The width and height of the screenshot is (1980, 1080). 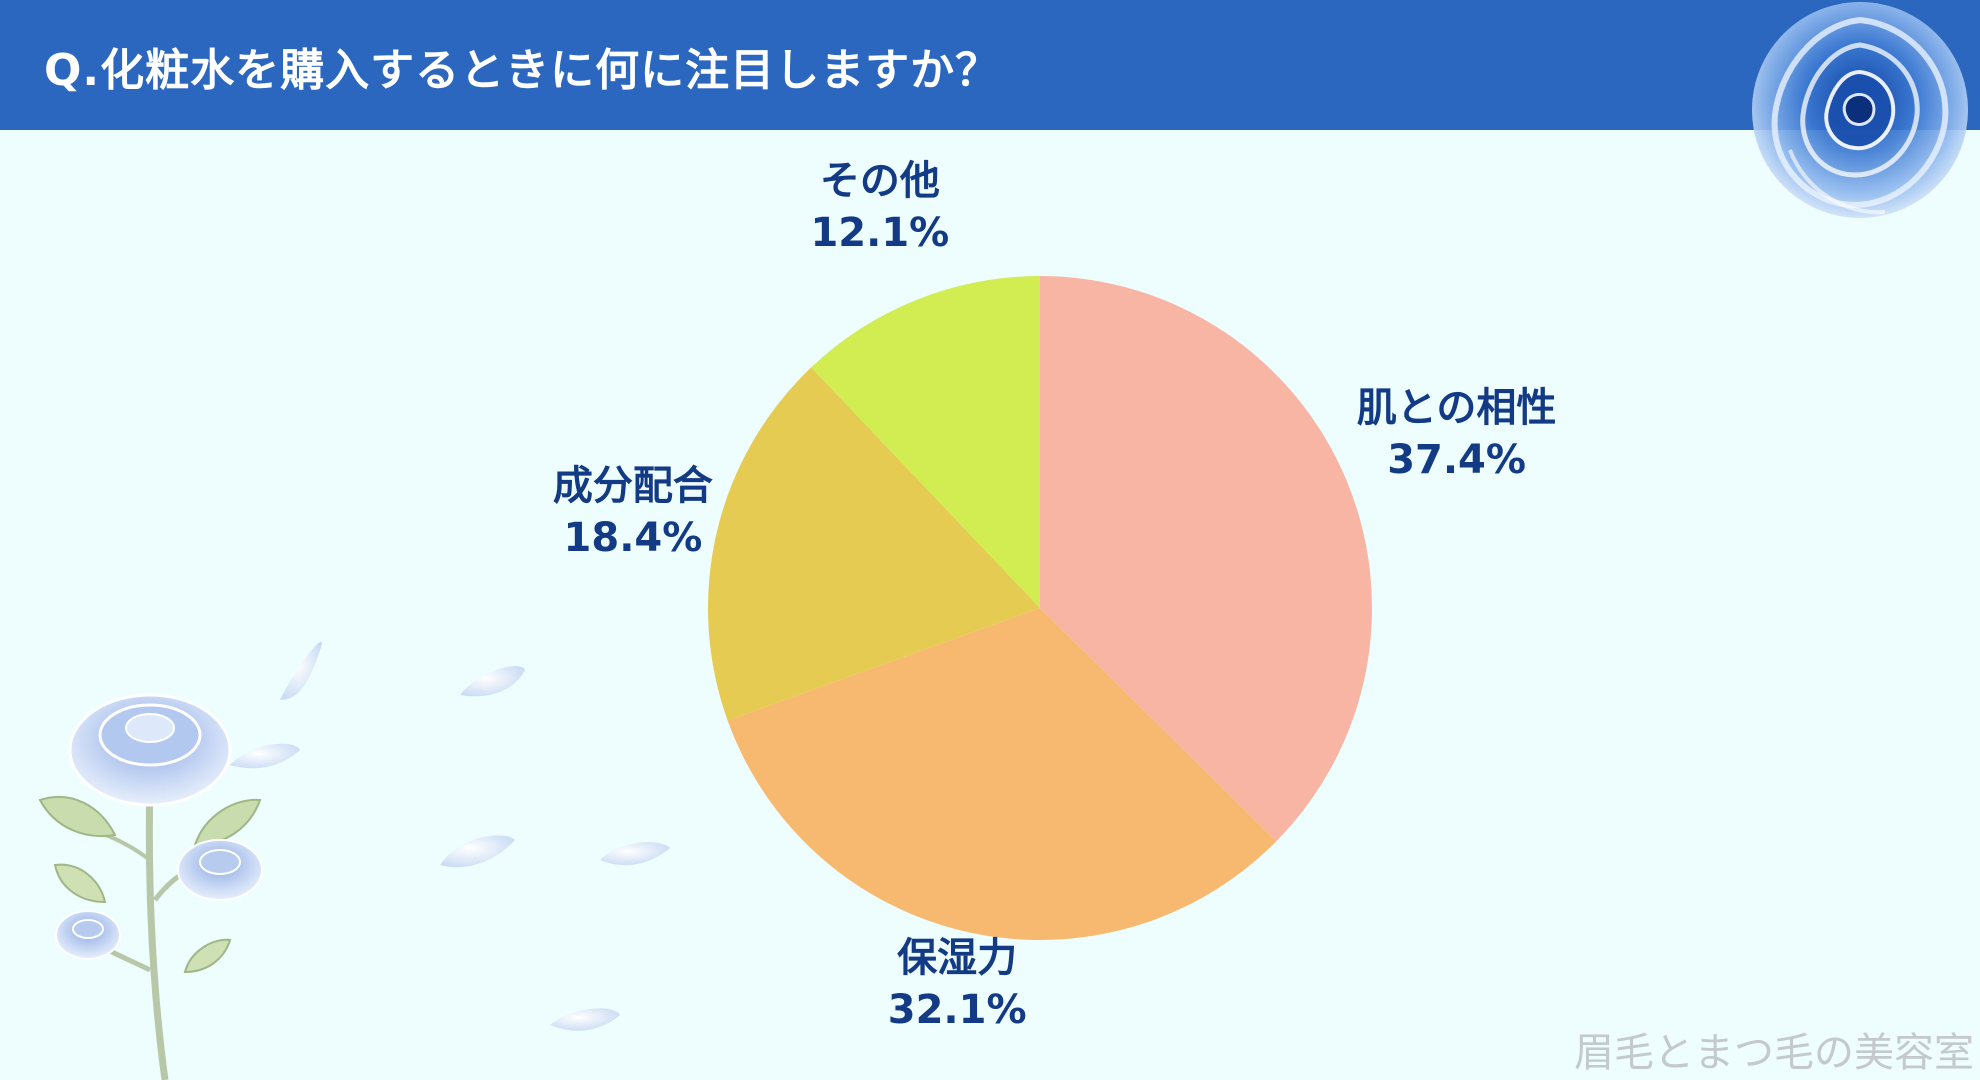 I want to click on slice-value: 37.4%, so click(x=1456, y=459).